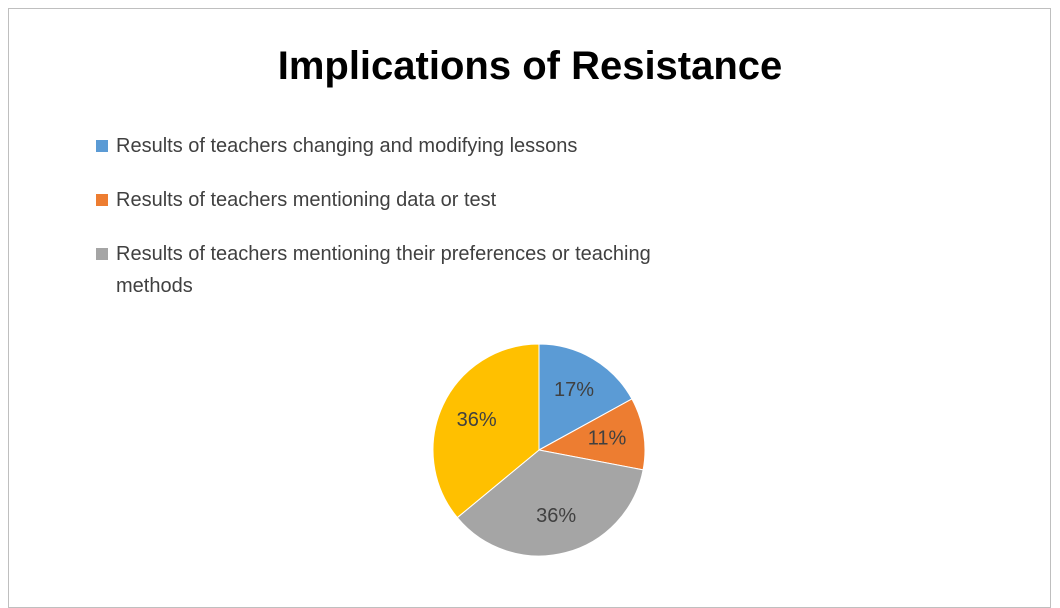  What do you see at coordinates (607, 439) in the screenshot?
I see `data-label: 11%` at bounding box center [607, 439].